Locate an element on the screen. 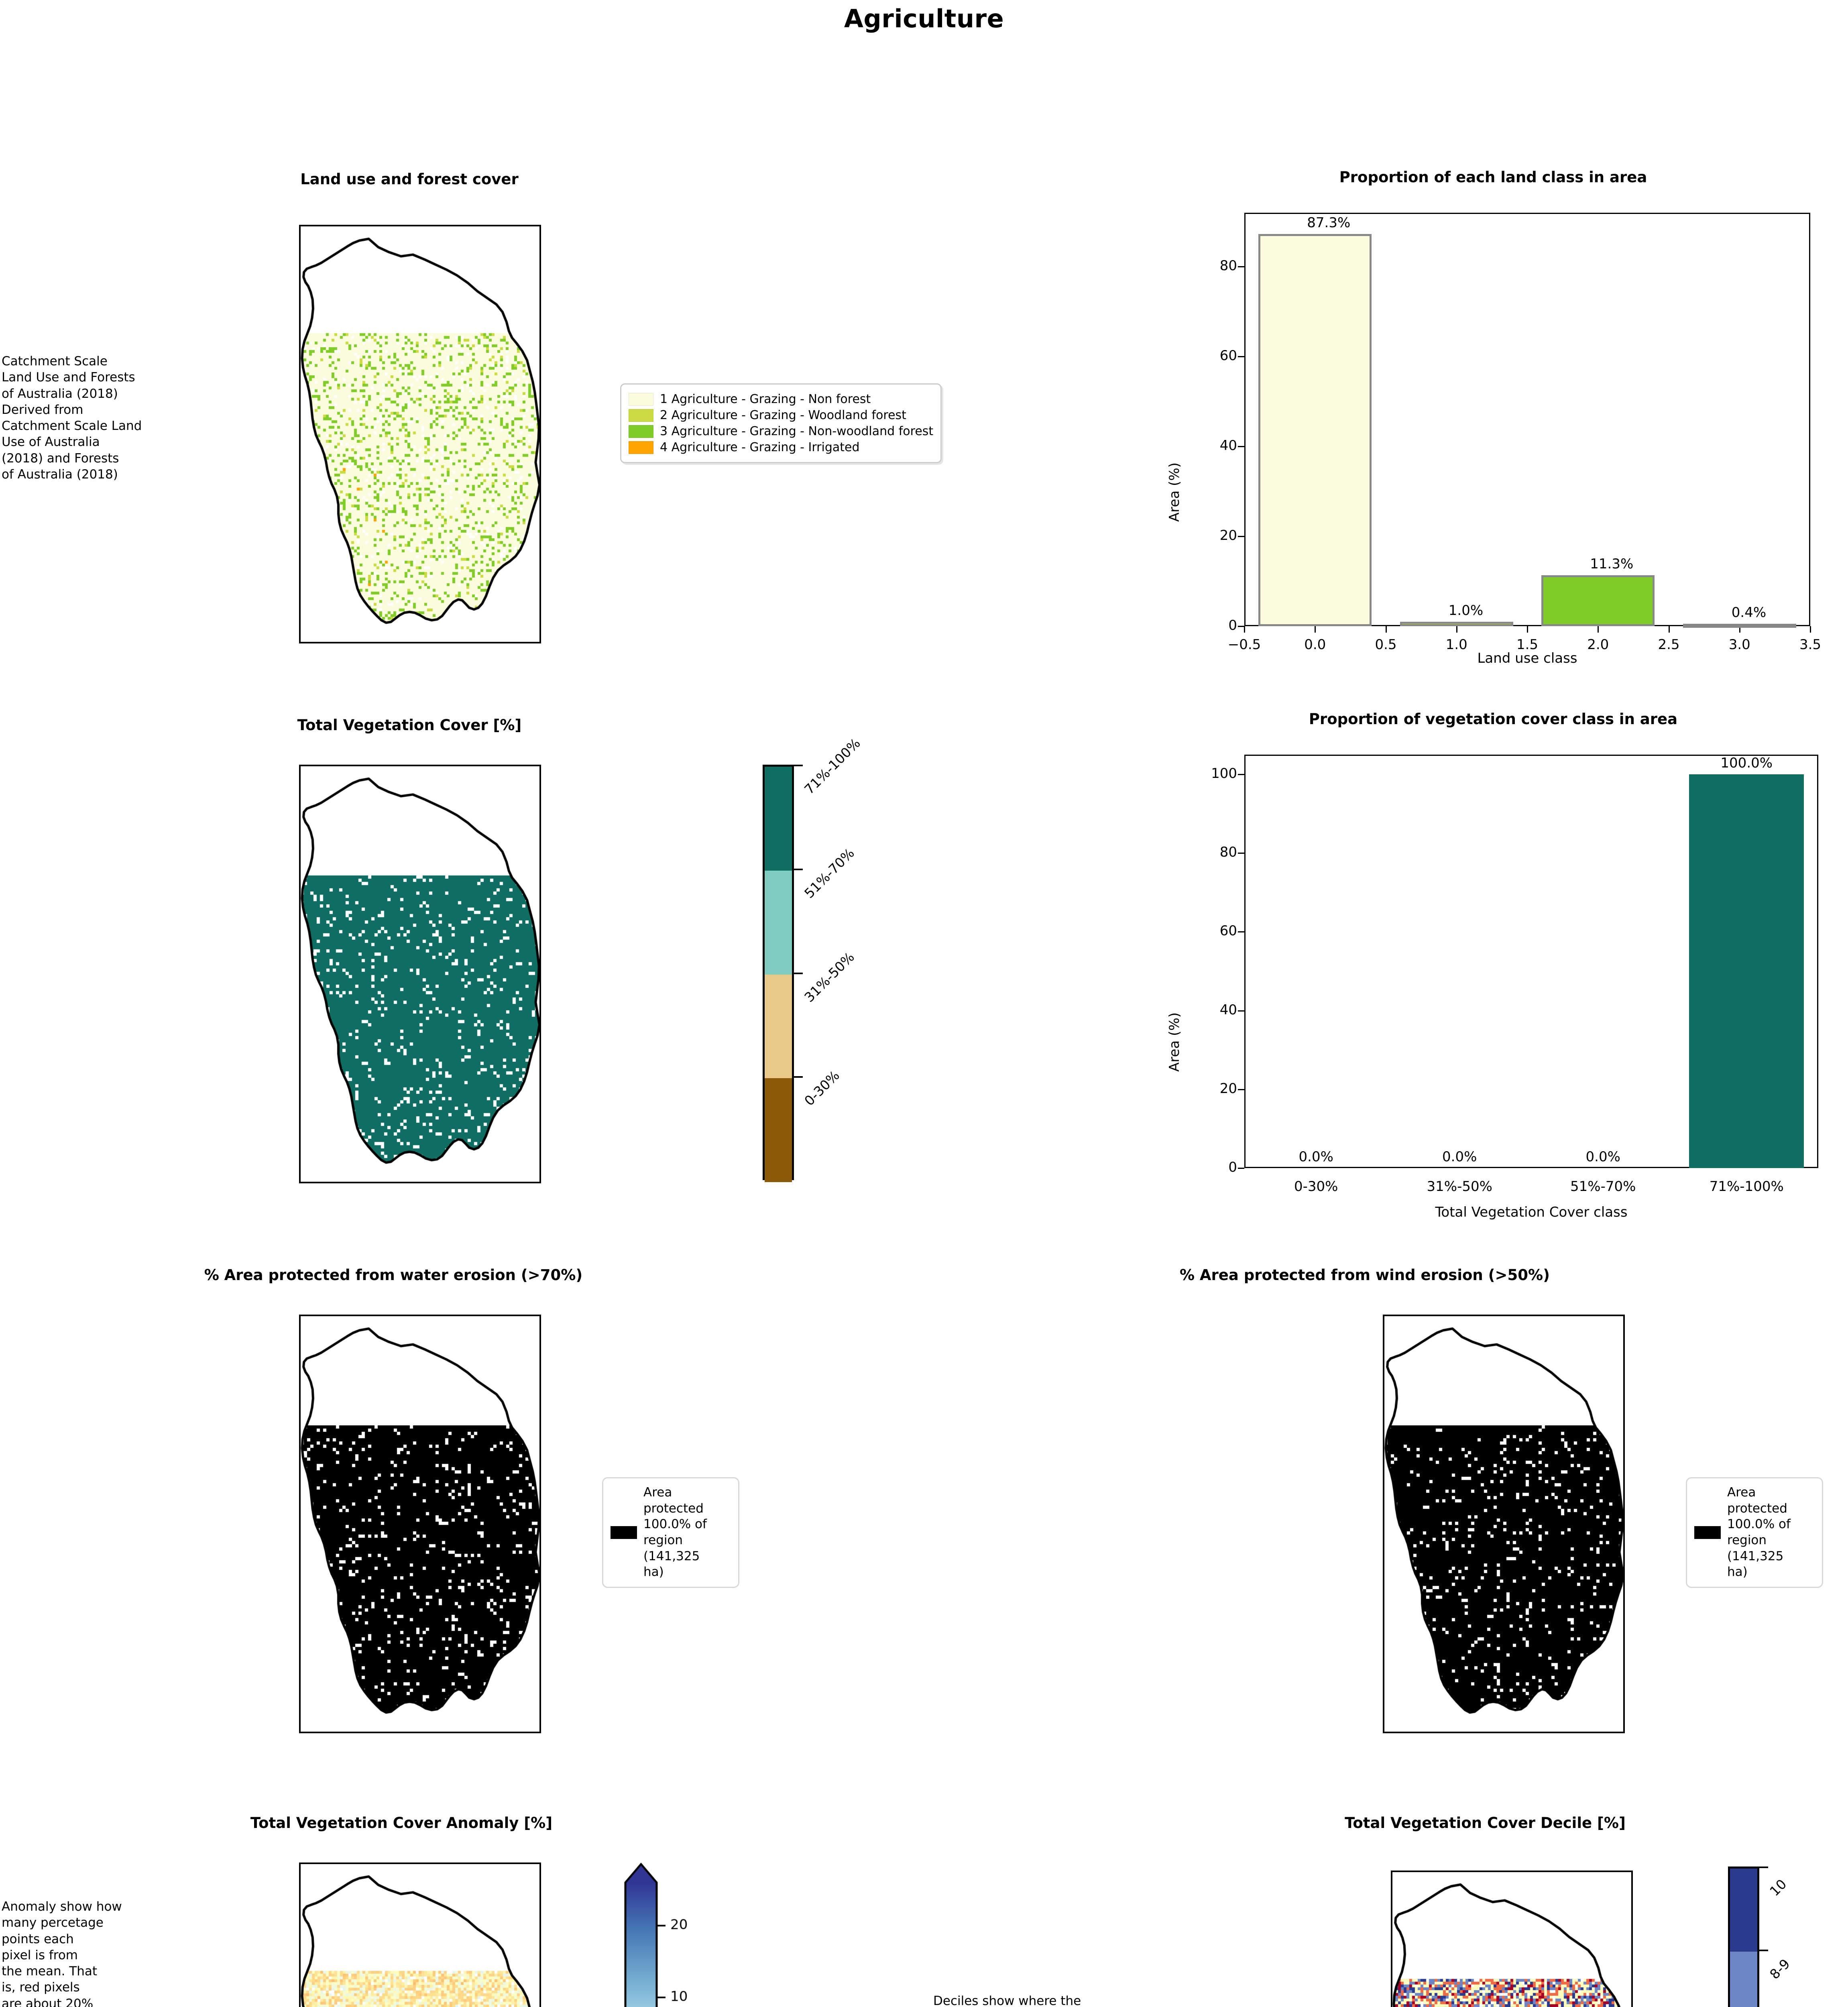 Image resolution: width=1848 pixels, height=2007 pixels. bar-value-label: 0.0% is located at coordinates (1602, 1157).